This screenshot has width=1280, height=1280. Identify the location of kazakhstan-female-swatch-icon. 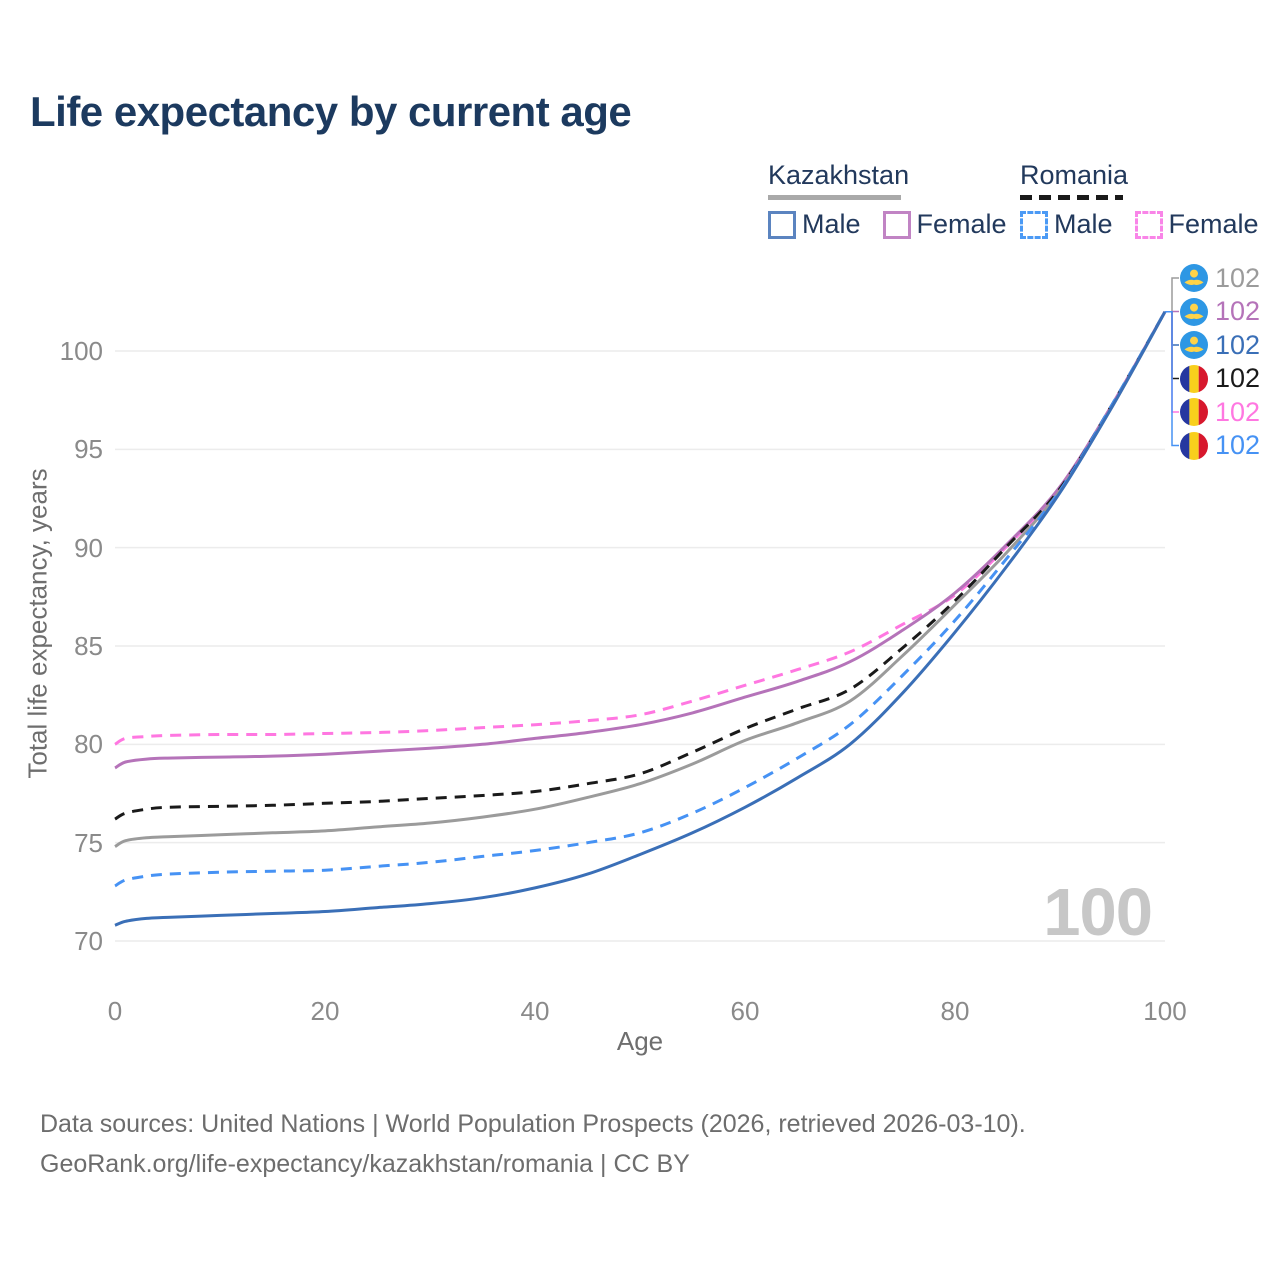
(896, 224).